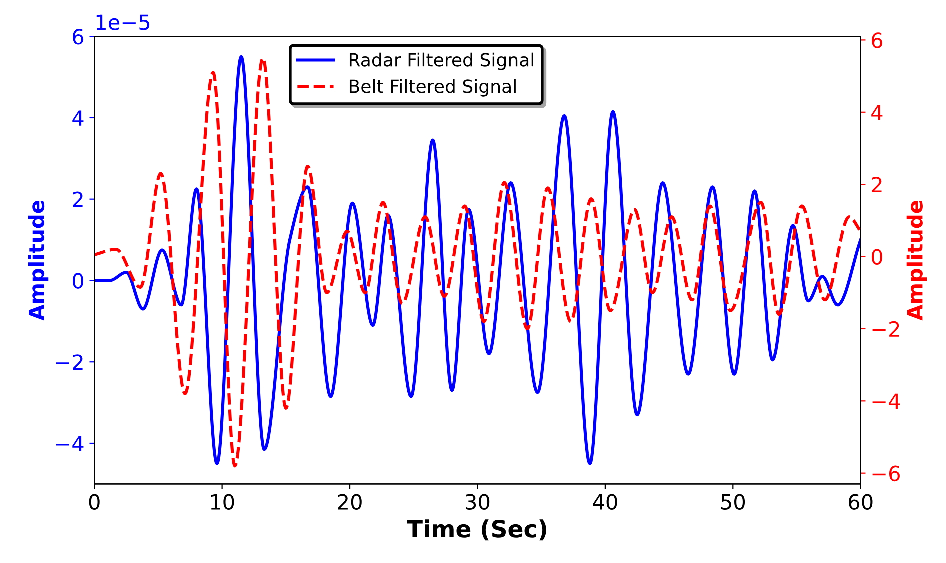 The image size is (946, 563). I want to click on x-tick-label: 60, so click(861, 502).